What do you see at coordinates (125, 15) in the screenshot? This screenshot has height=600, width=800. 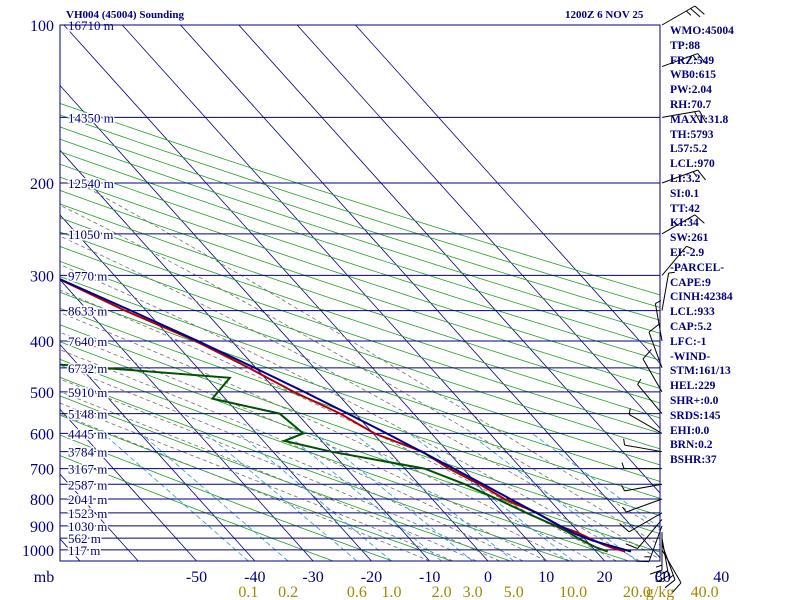 I see `chart-title: VH004 (45004) Sounding` at bounding box center [125, 15].